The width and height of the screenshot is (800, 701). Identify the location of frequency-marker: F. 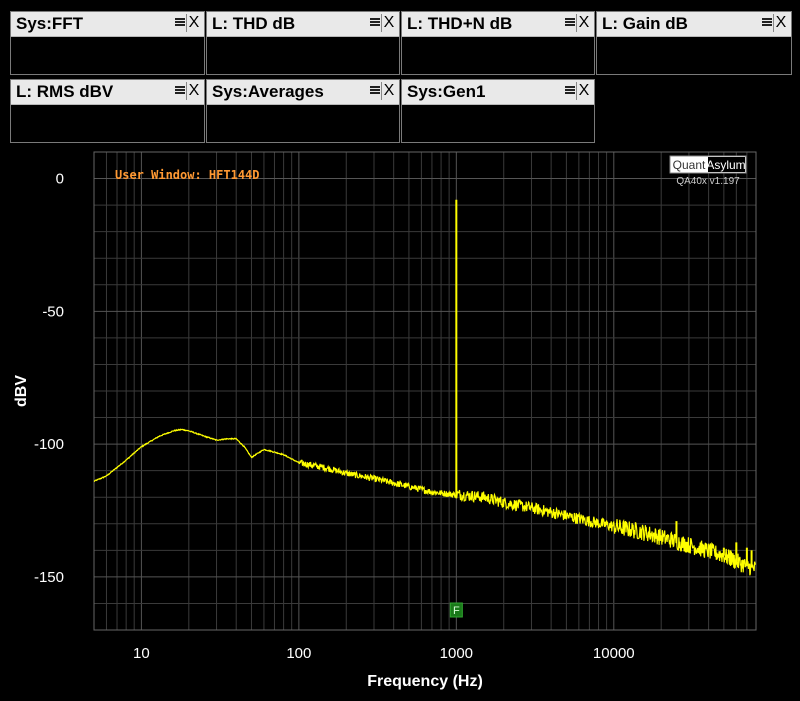
(456, 610).